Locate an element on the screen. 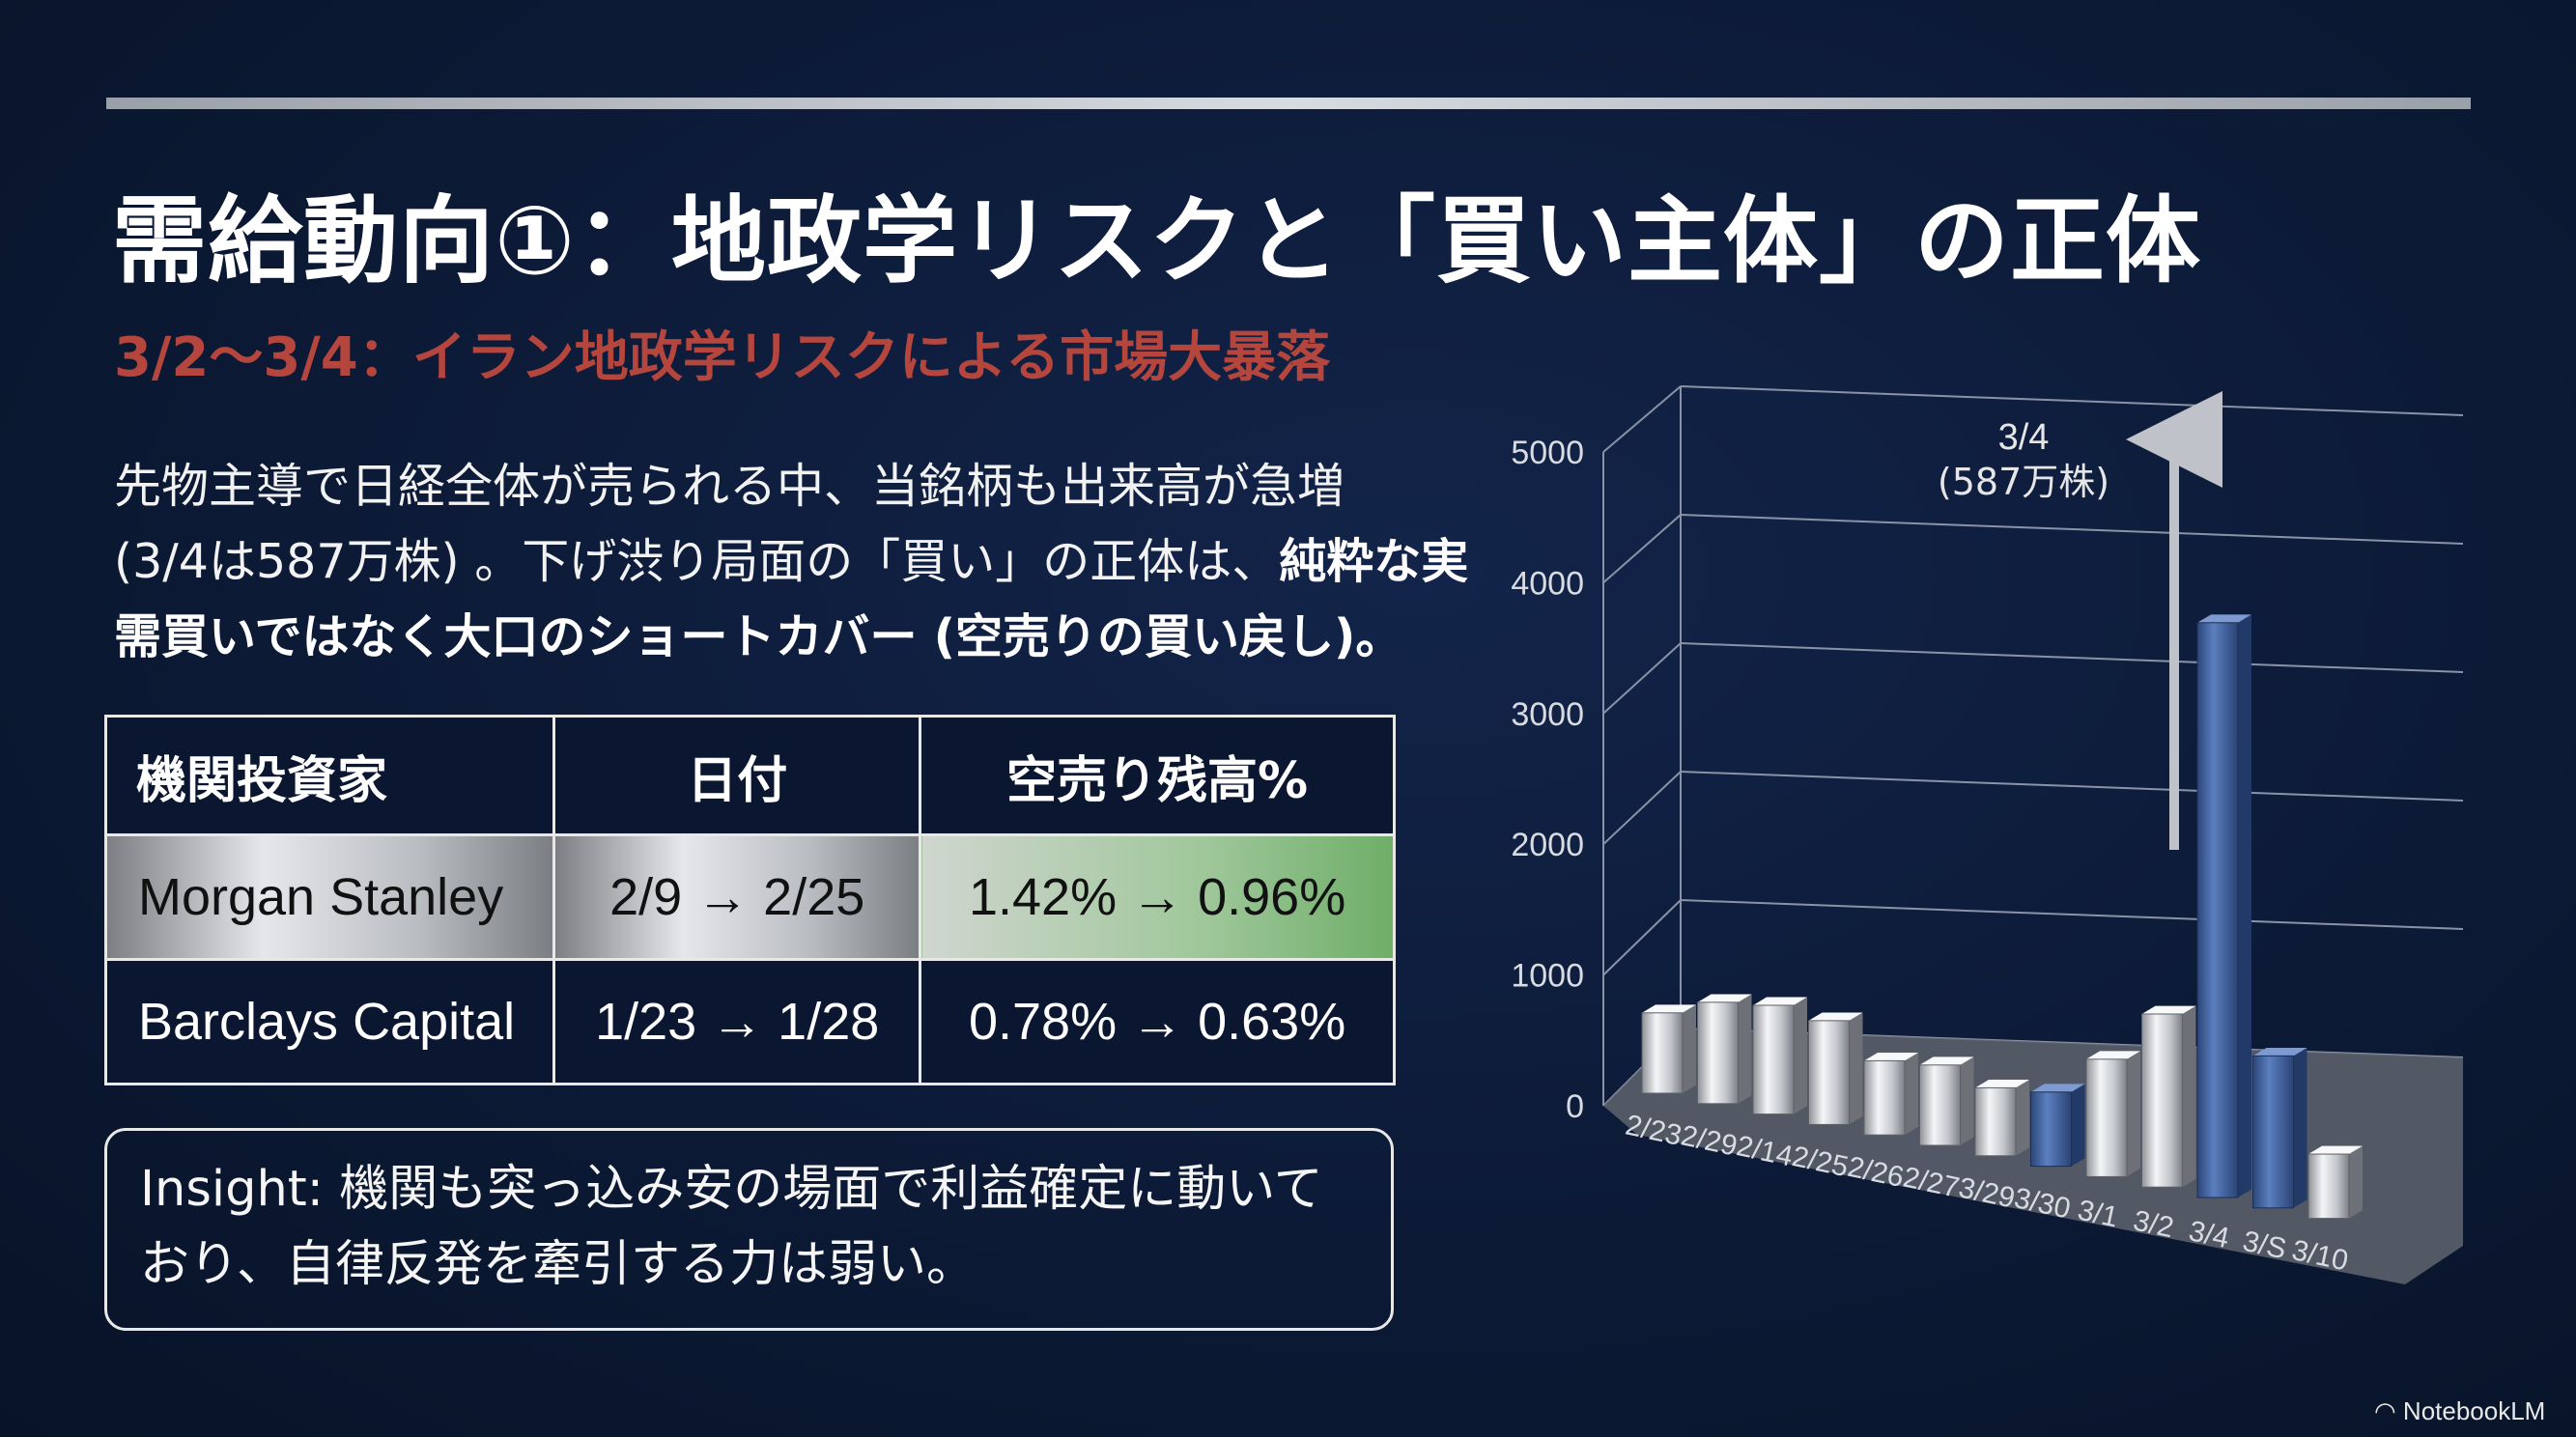 The width and height of the screenshot is (2576, 1437). body-line-2-bold: 純粋な実 is located at coordinates (1374, 561).